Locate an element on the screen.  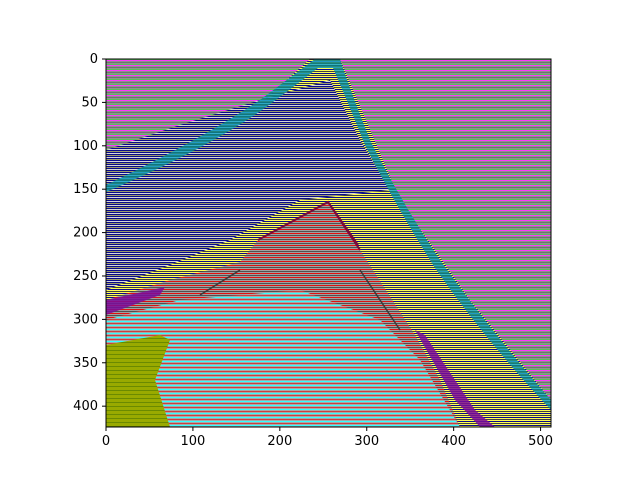
y-tick-label: 150 is located at coordinates (85, 189).